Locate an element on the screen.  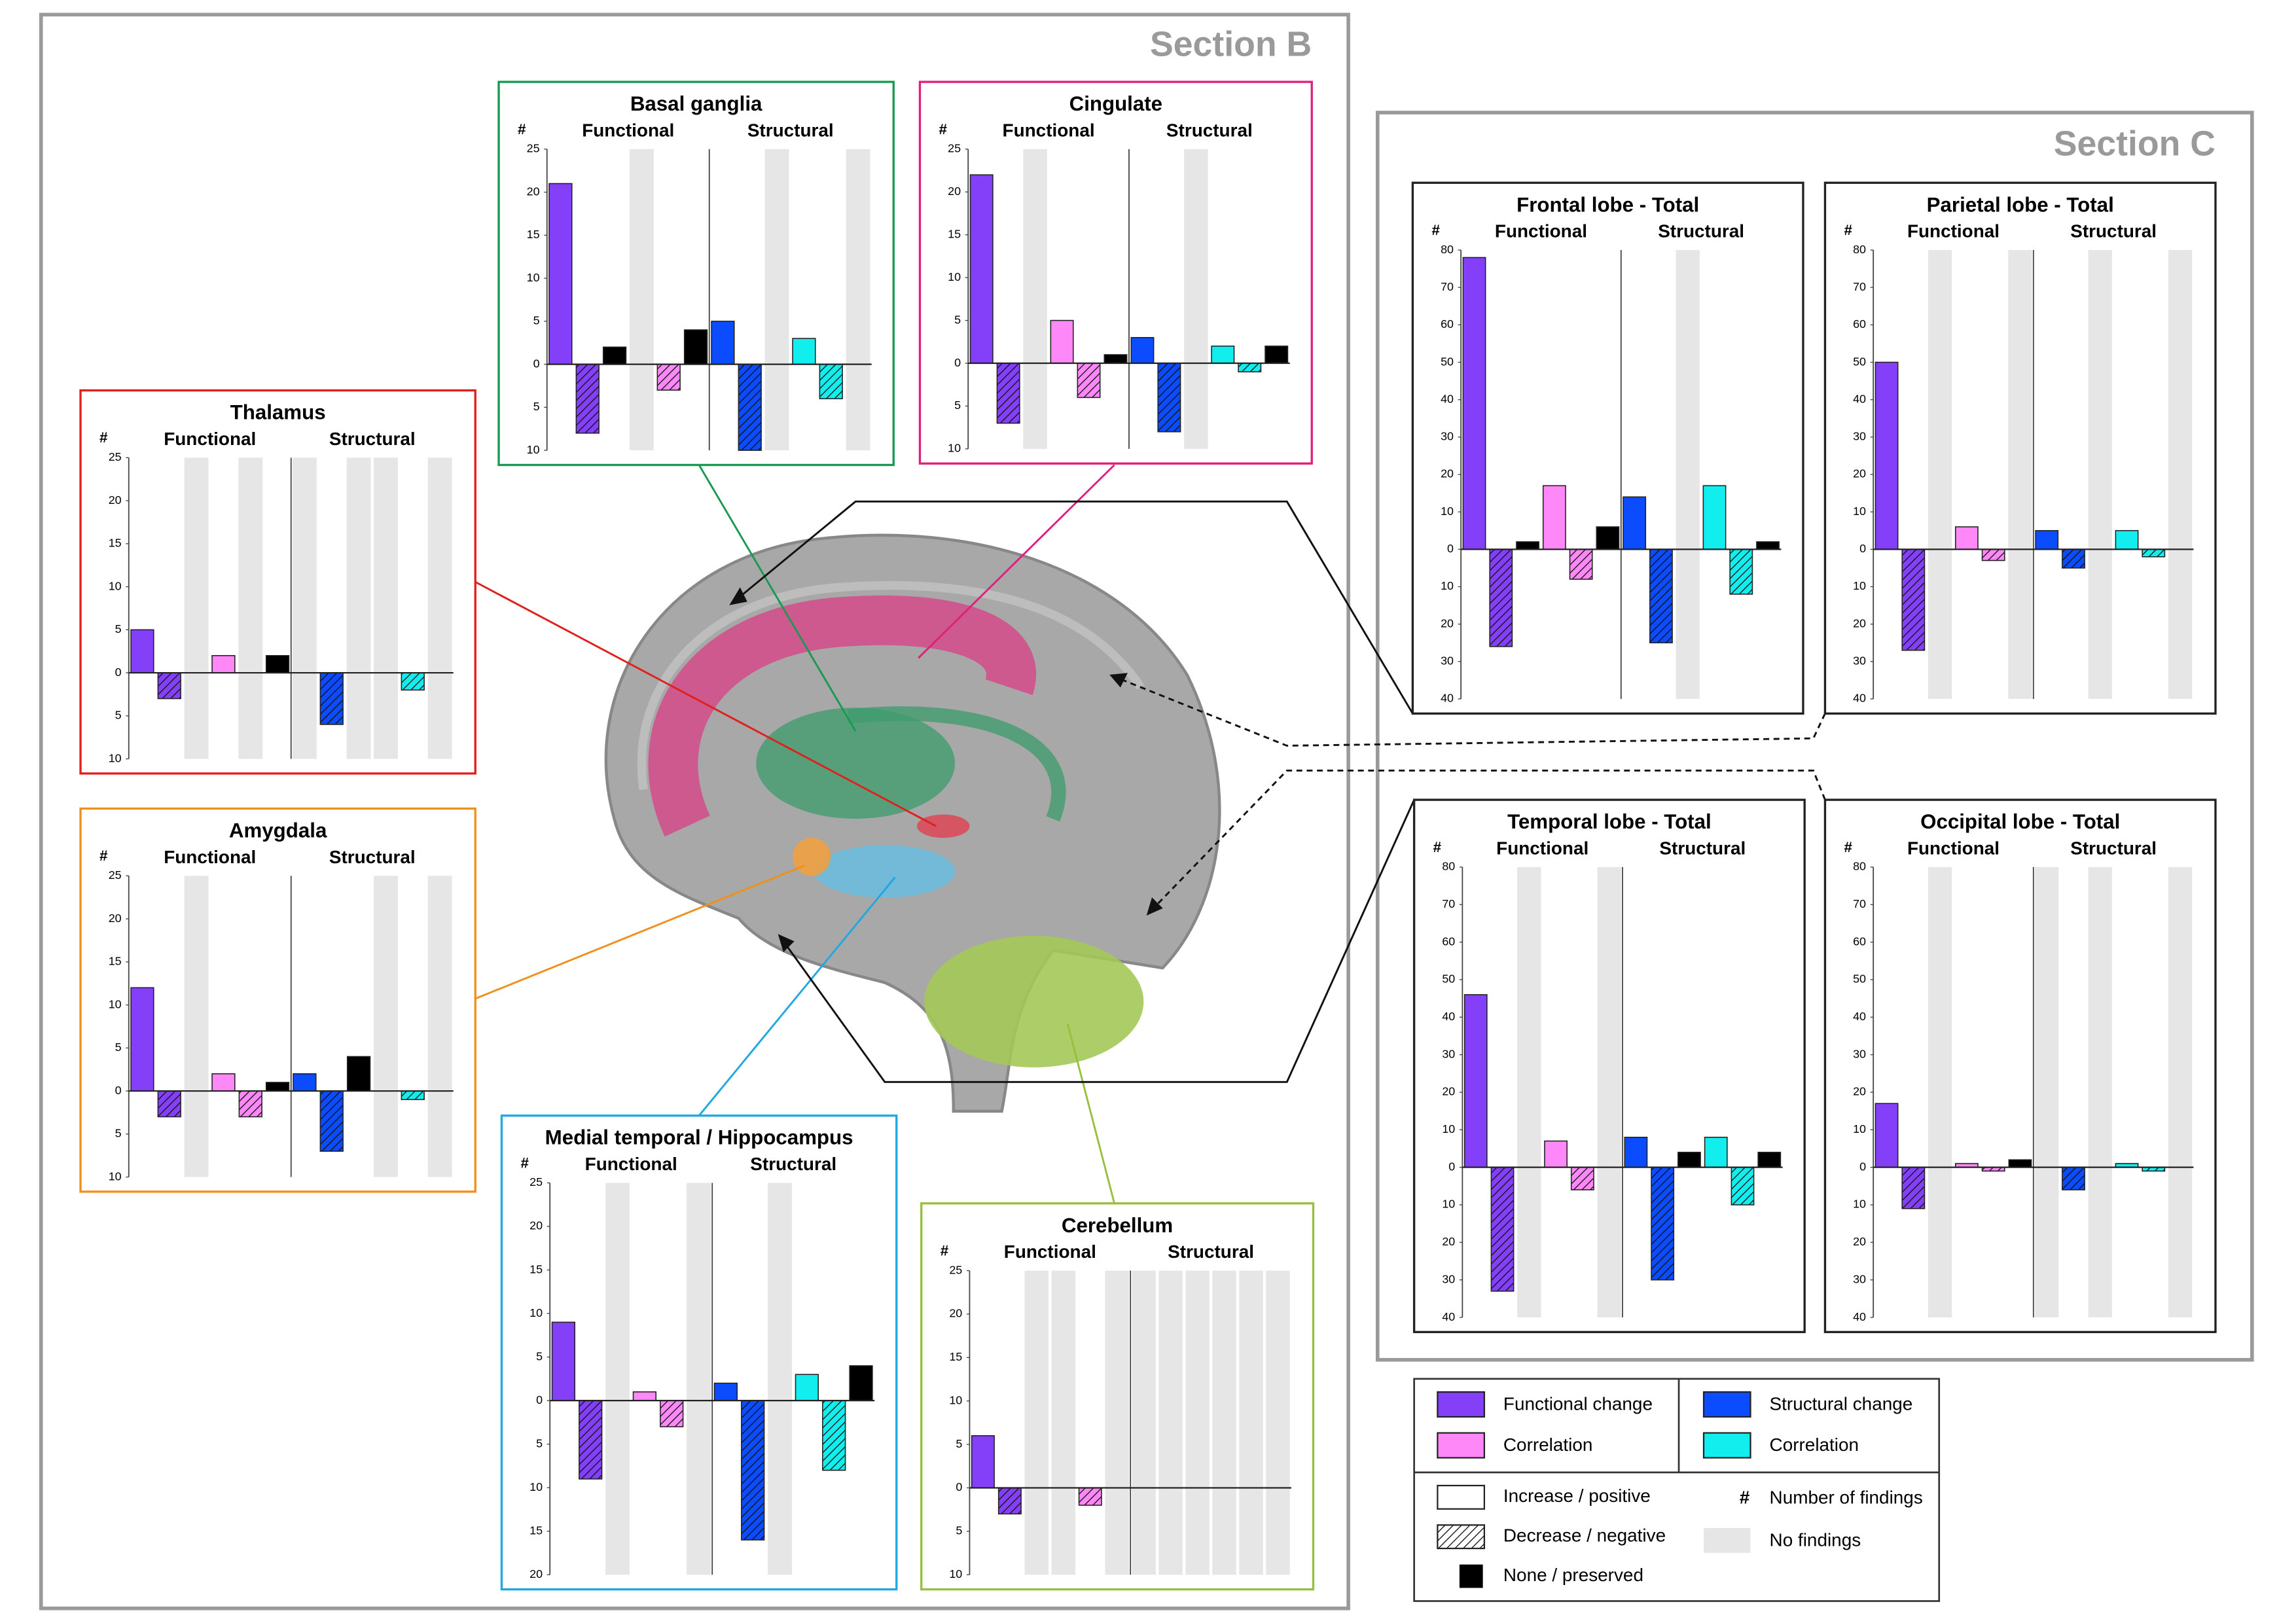
y-tick-label: 15 is located at coordinates (533, 235).